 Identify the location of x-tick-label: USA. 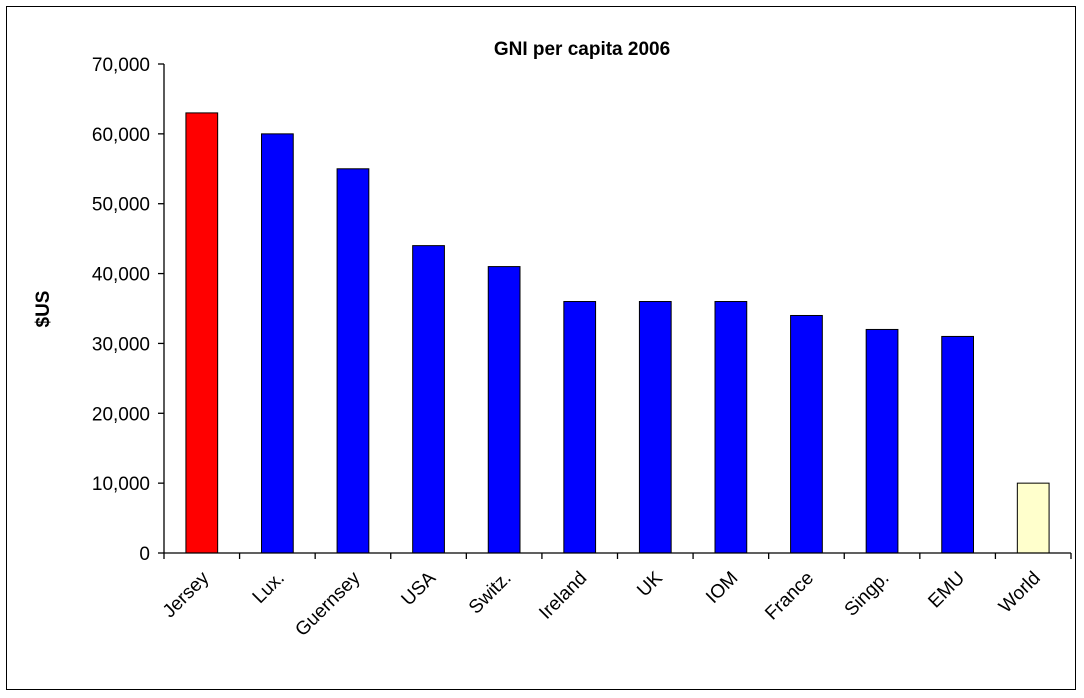
(419, 588).